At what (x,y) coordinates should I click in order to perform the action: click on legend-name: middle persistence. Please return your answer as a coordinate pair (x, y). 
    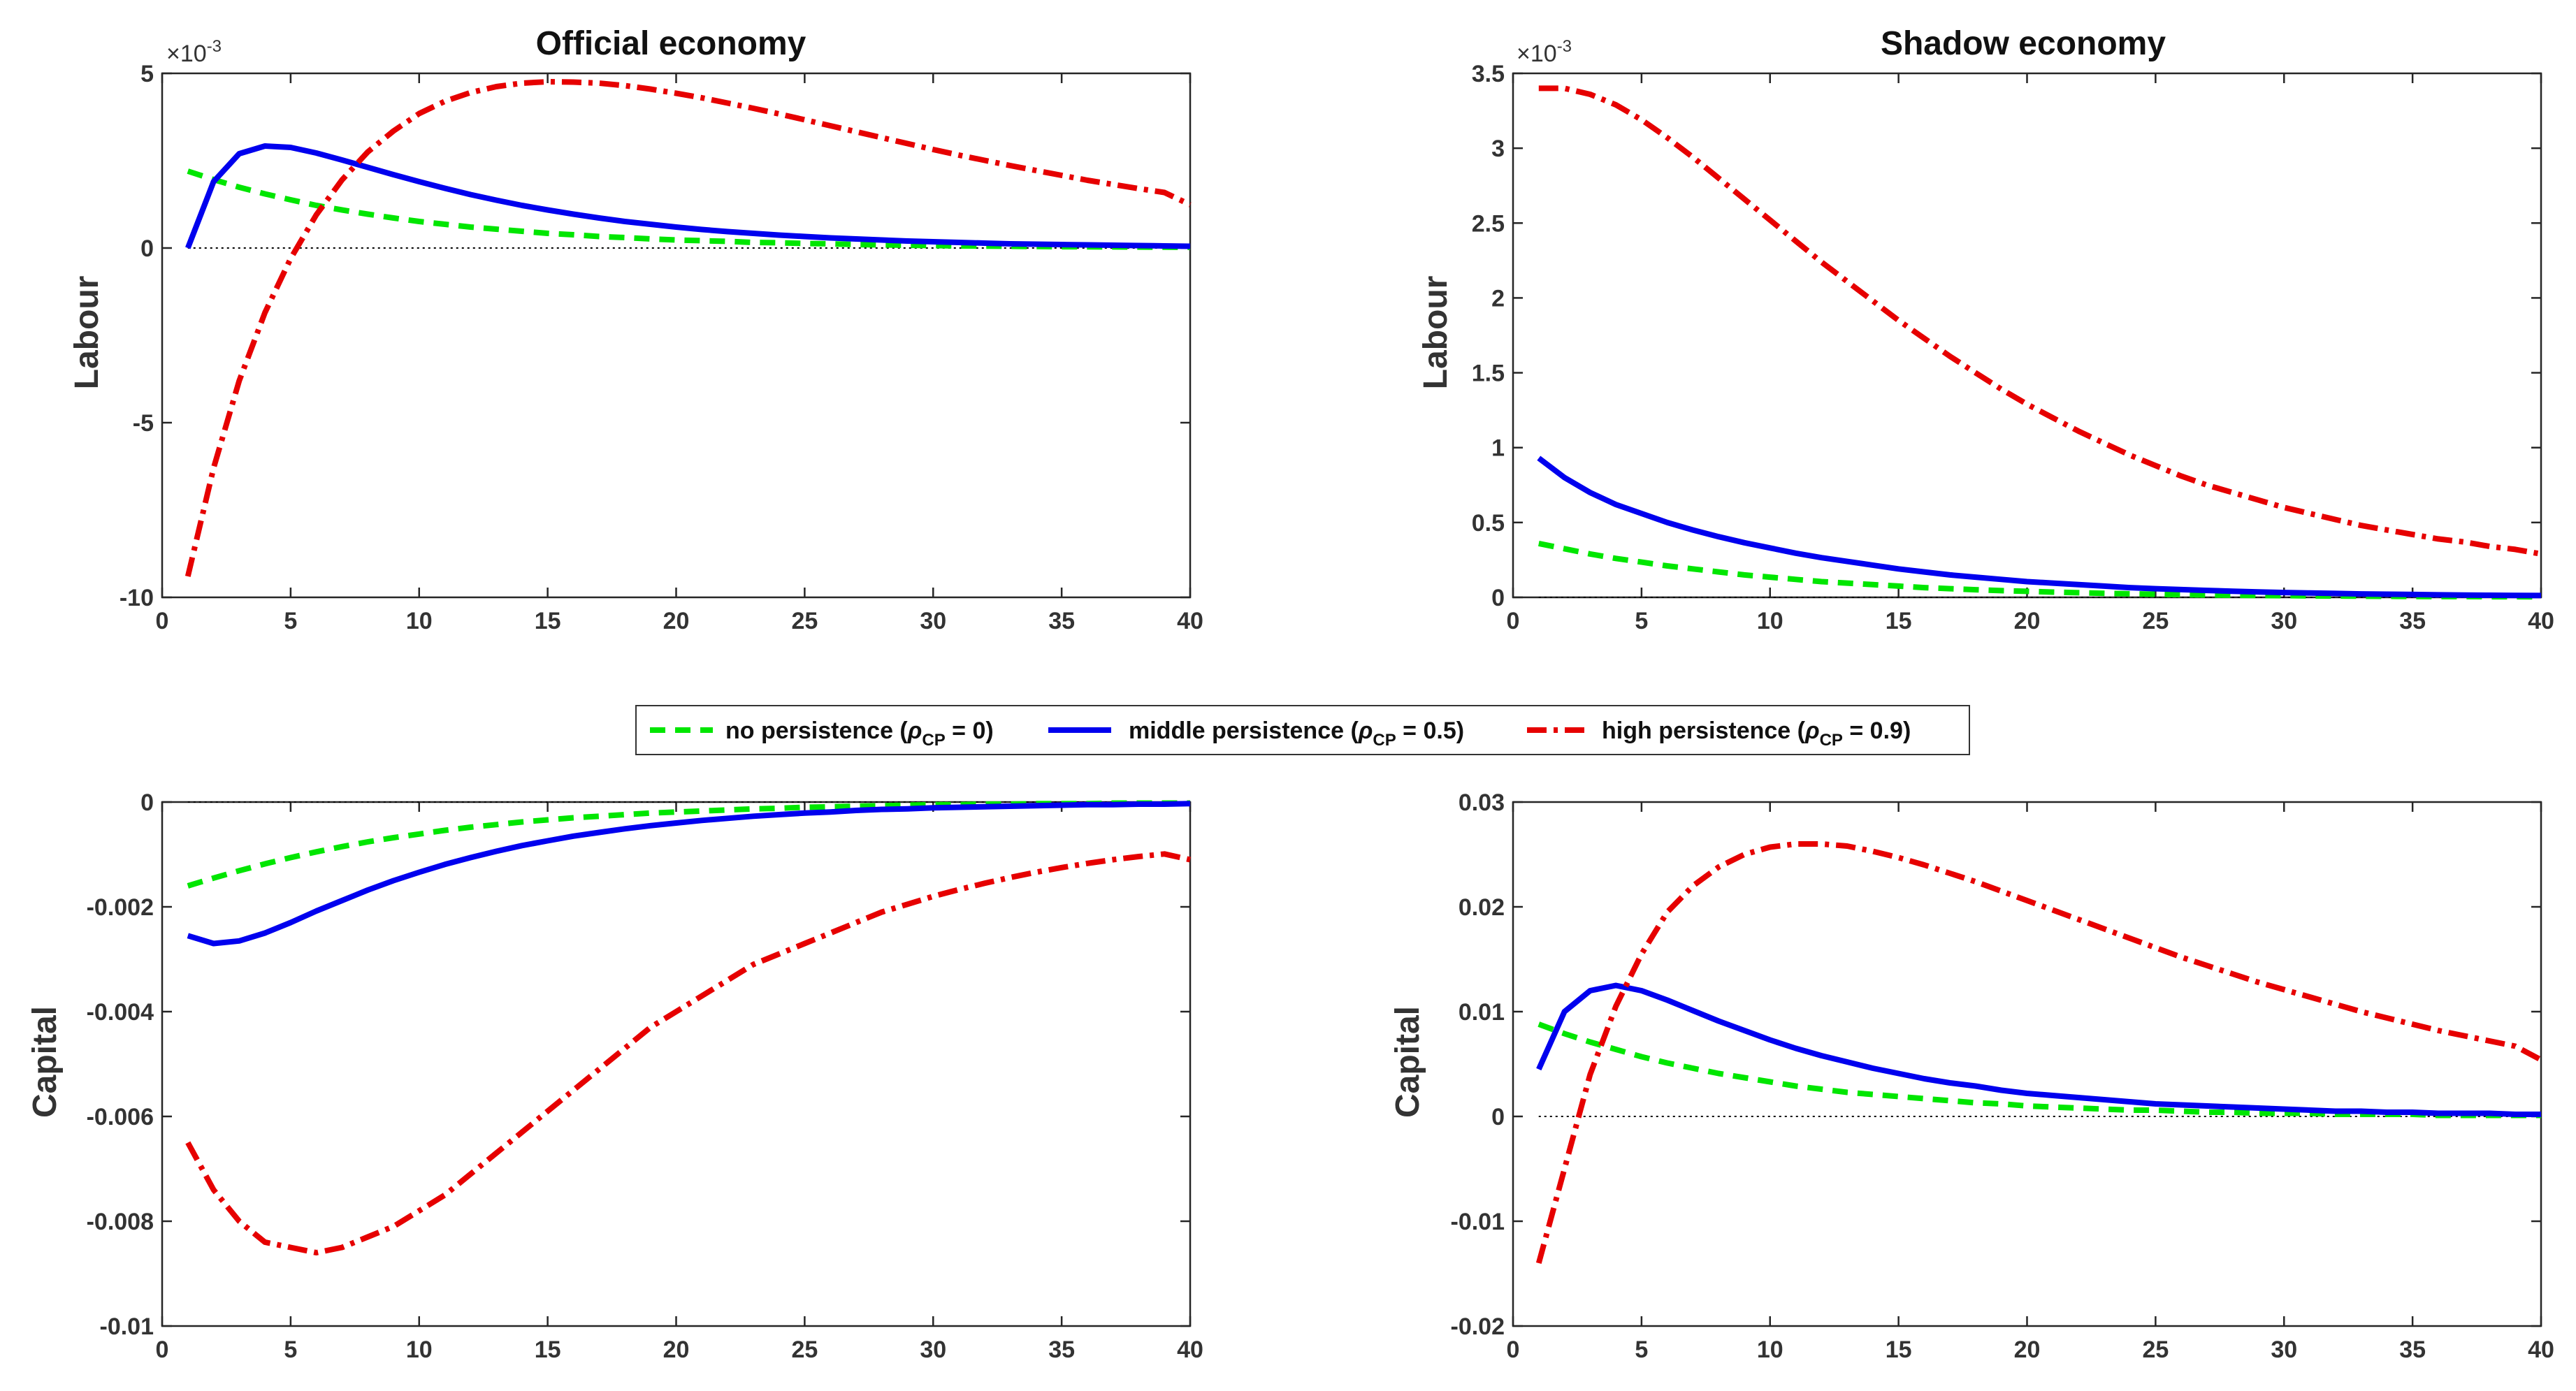
    Looking at the image, I should click on (1236, 731).